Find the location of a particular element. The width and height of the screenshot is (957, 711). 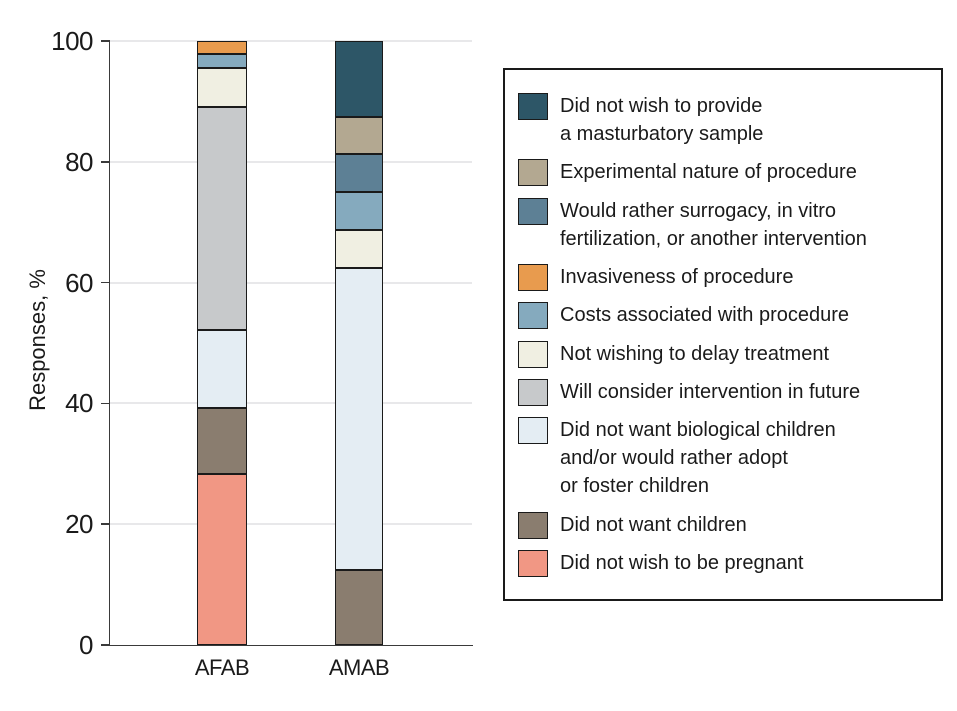

legend-label: Will consider intervention in future is located at coordinates (710, 391).